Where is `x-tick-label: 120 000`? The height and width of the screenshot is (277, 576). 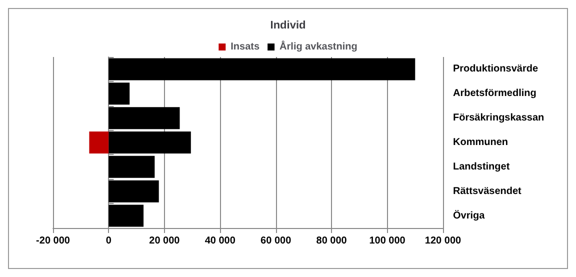 x-tick-label: 120 000 is located at coordinates (443, 241).